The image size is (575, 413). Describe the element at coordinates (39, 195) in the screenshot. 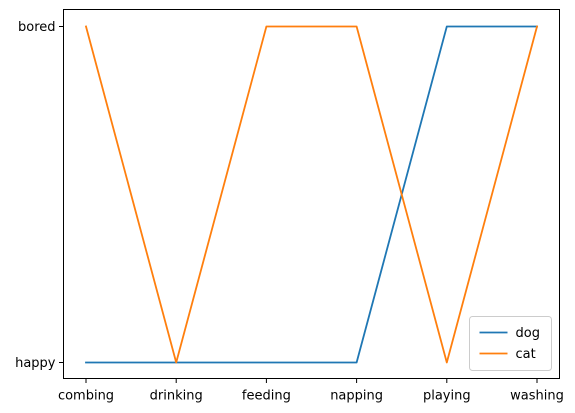

I see `y-axis: happy bored` at that location.